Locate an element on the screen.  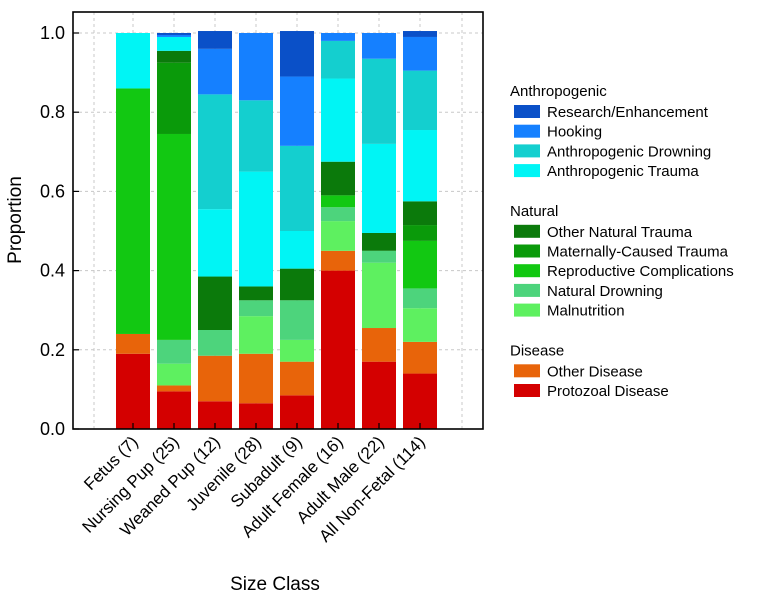
legend-label: Anthropogenic Drowning is located at coordinates (629, 151).